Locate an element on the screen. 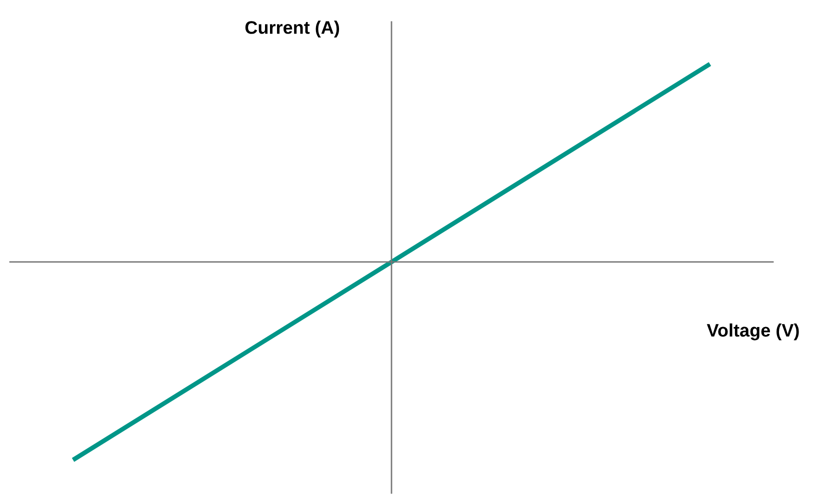  y-axis-title: Current (A) is located at coordinates (292, 29).